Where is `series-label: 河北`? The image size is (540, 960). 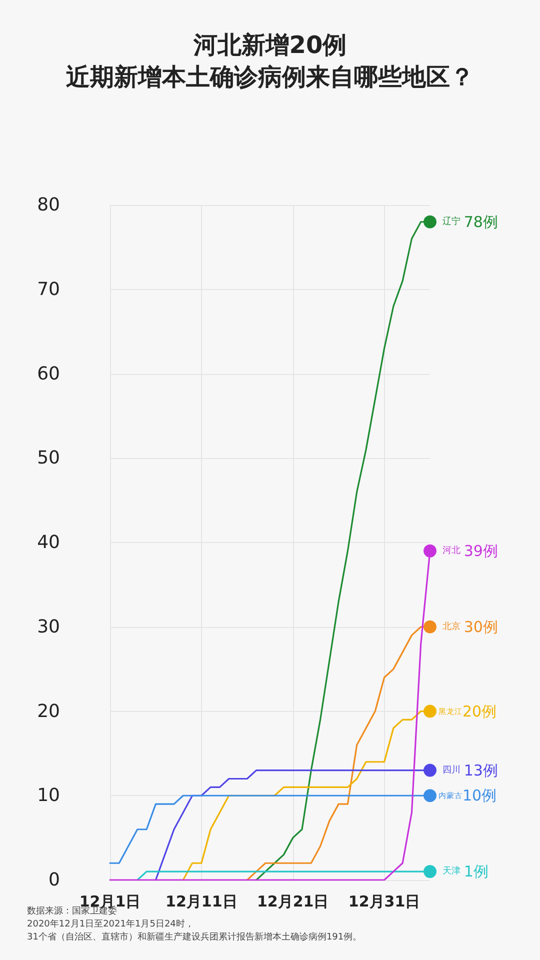
series-label: 河北 is located at coordinates (451, 550).